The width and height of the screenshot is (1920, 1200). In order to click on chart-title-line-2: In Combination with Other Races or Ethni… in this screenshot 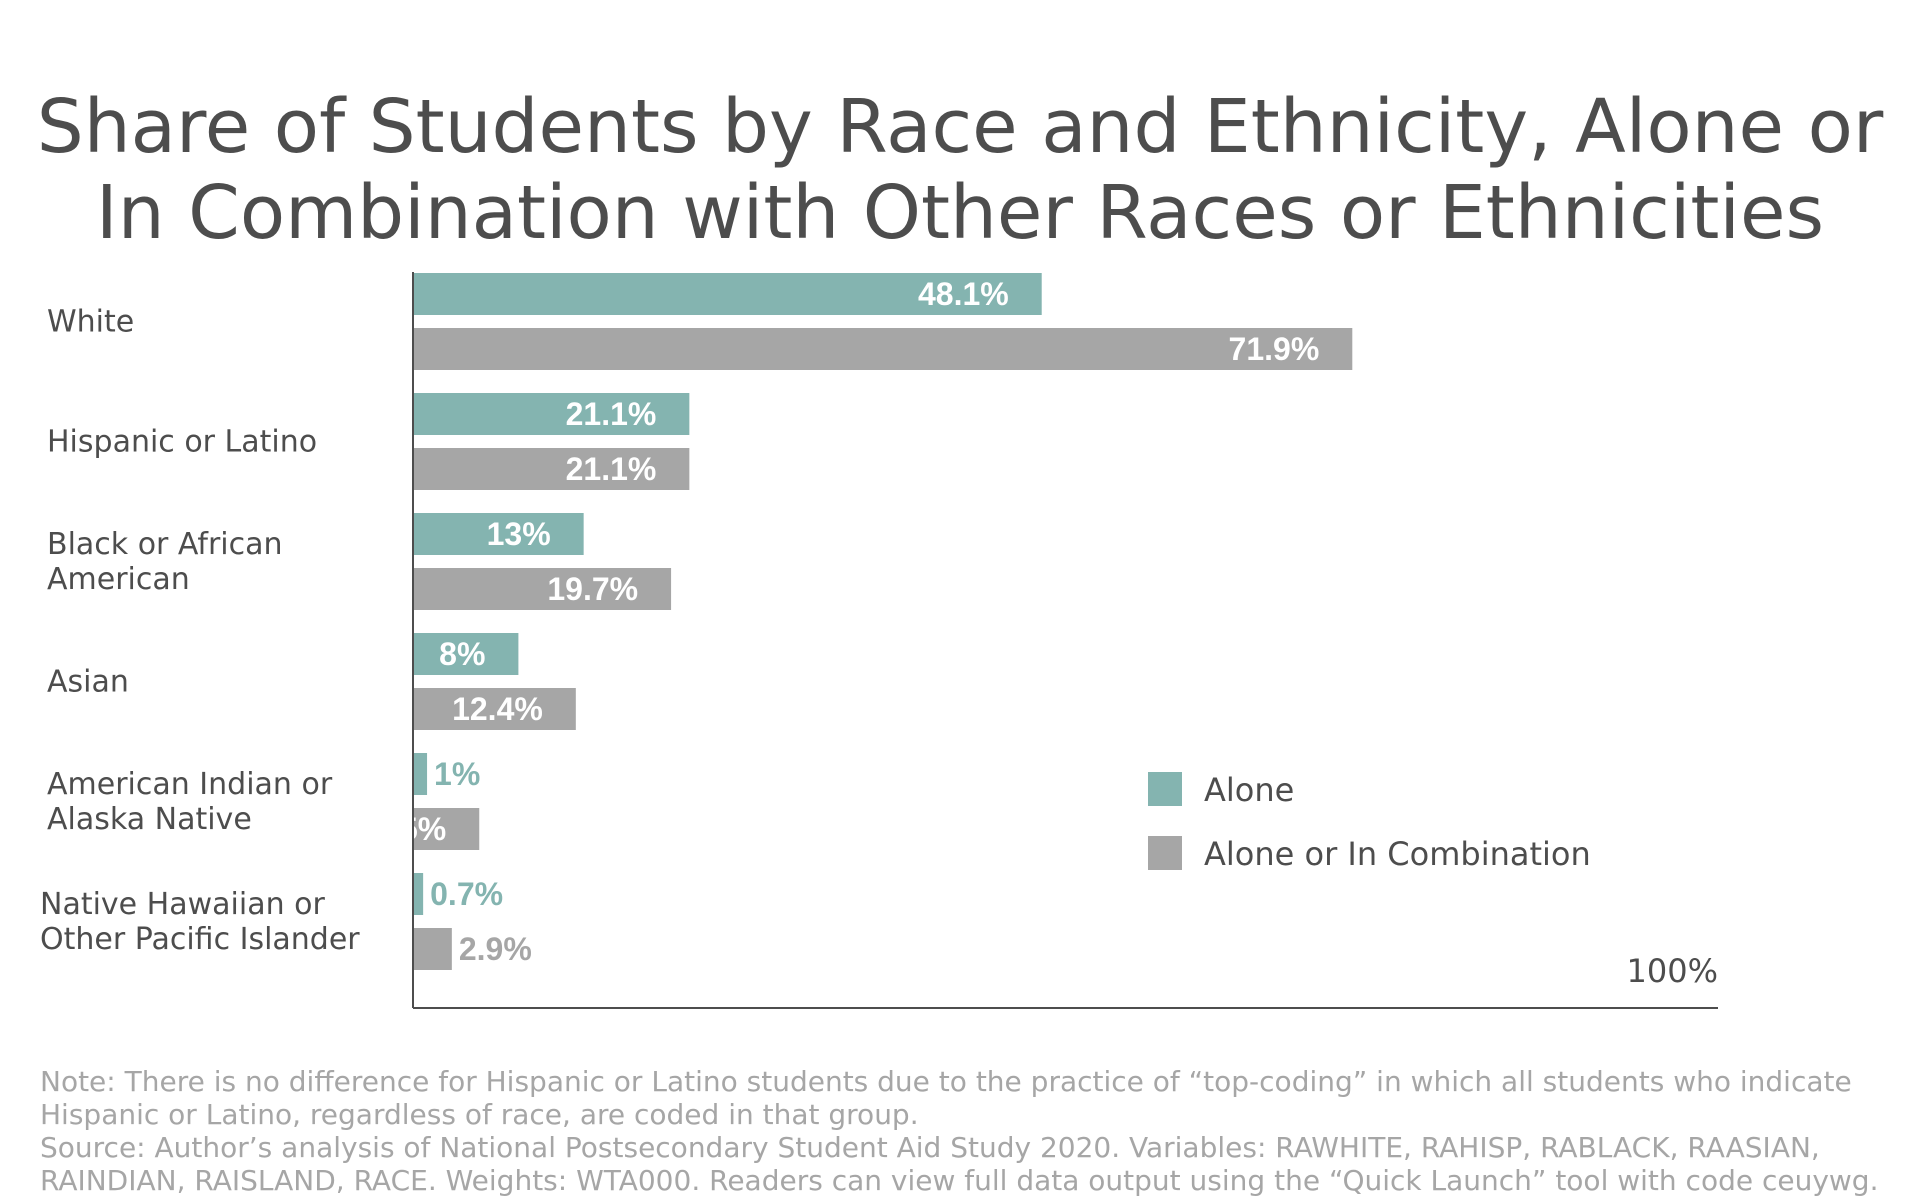, I will do `click(960, 213)`.